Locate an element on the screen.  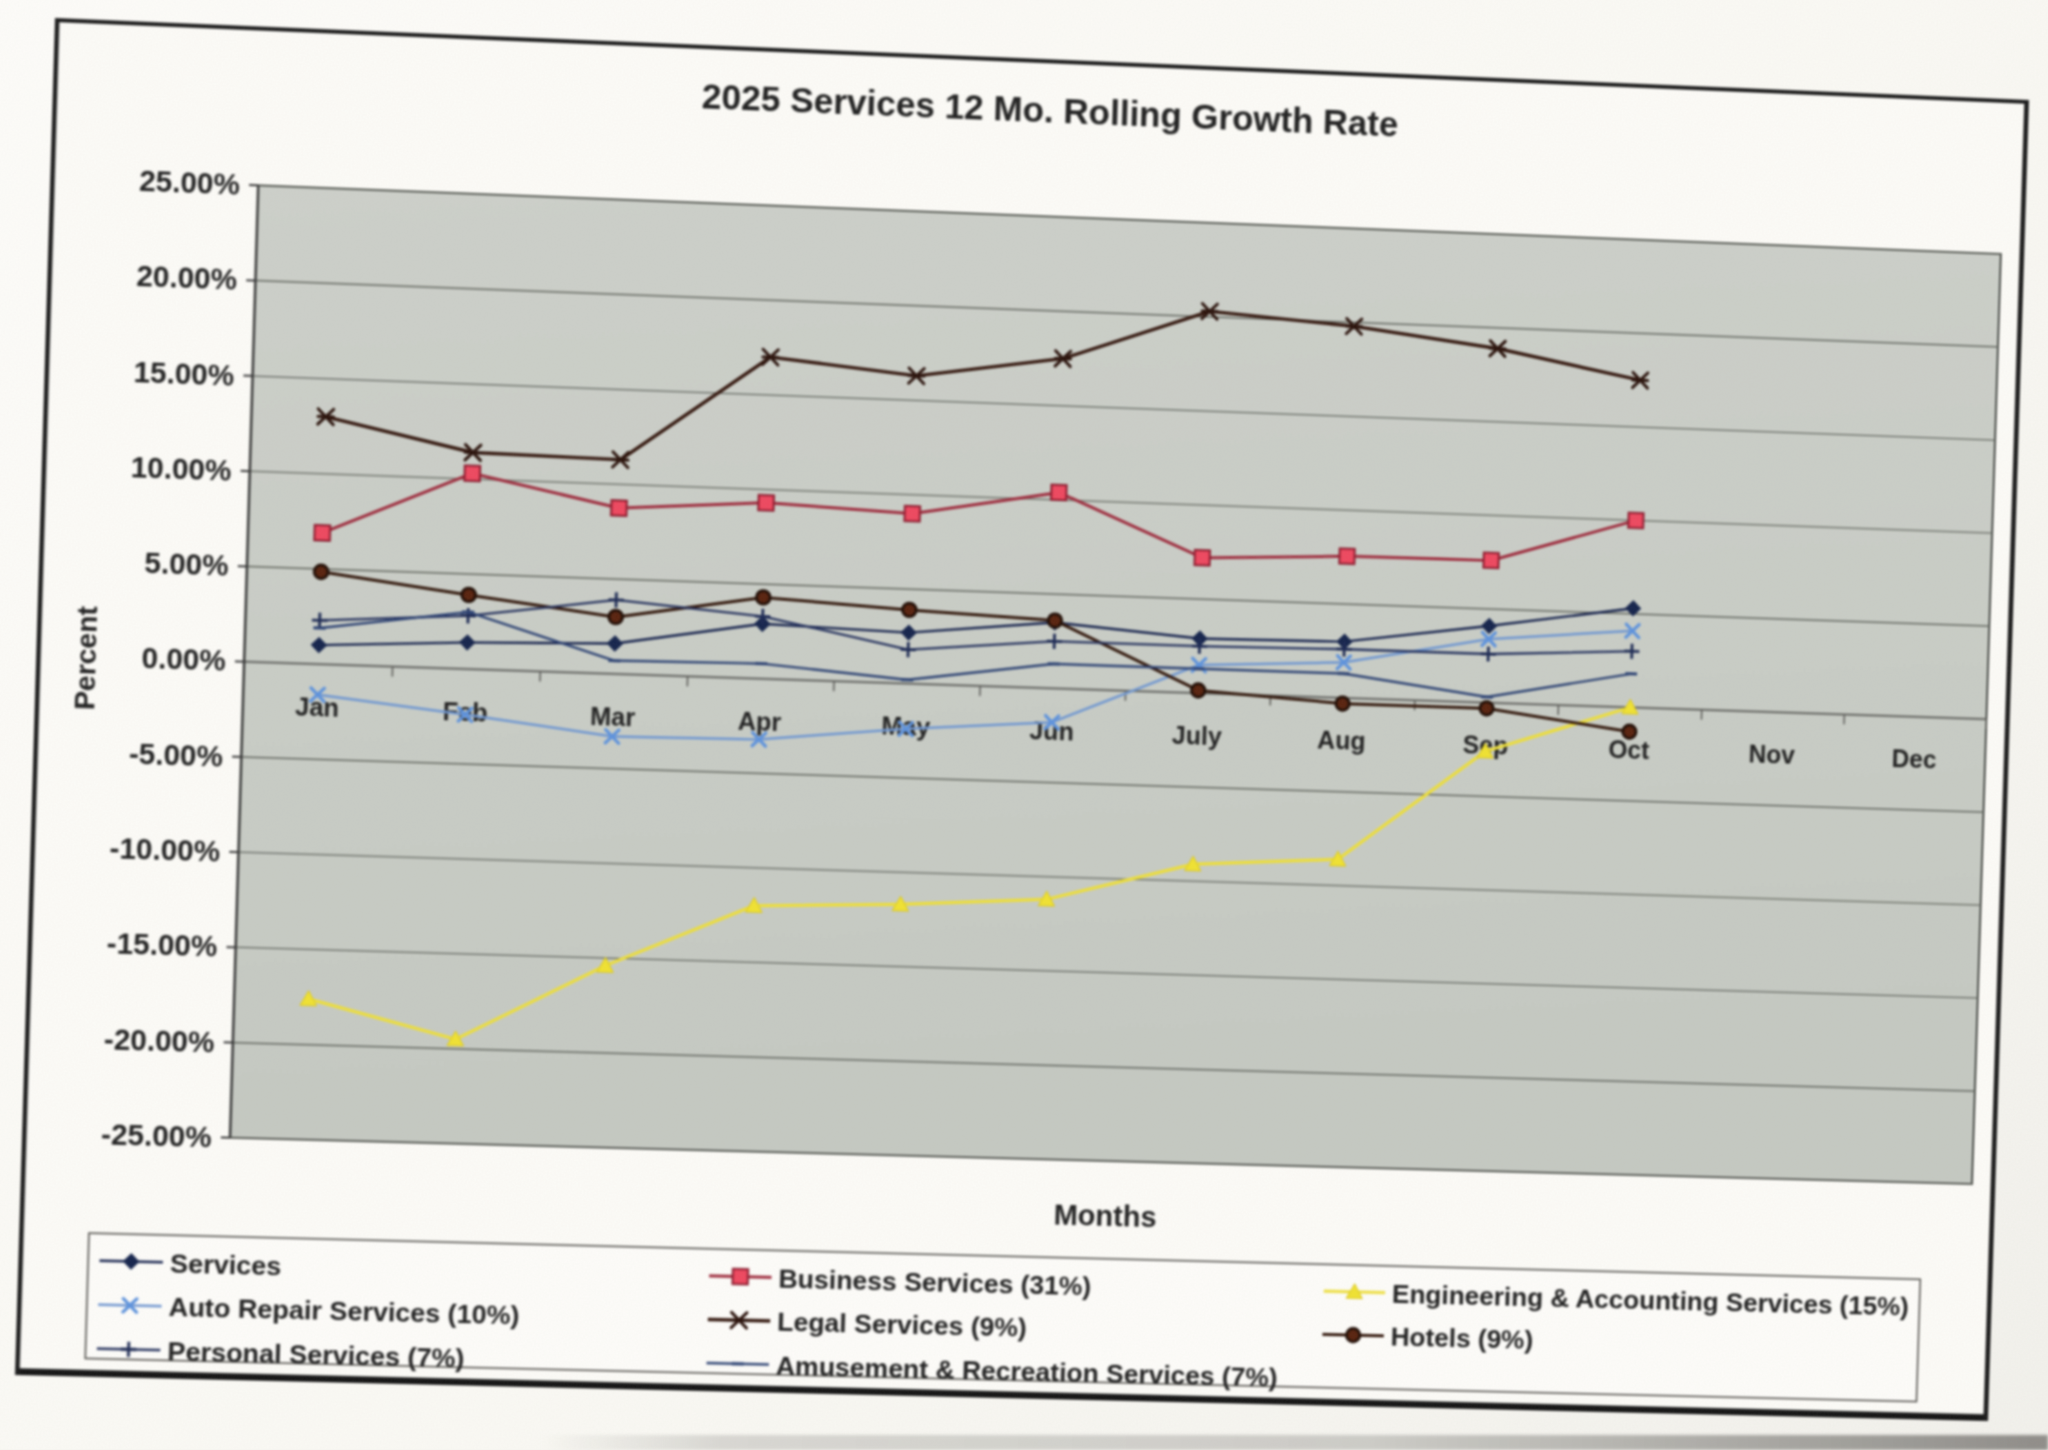
svg-text: 15.00% is located at coordinates (184, 374).